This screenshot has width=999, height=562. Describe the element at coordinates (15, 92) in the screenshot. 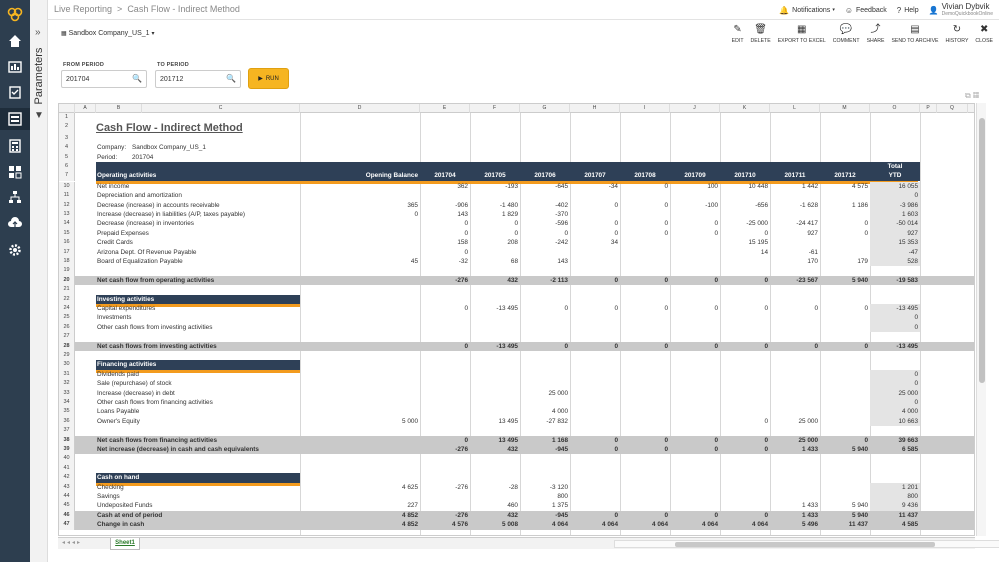

I see `clipboard-icon` at that location.